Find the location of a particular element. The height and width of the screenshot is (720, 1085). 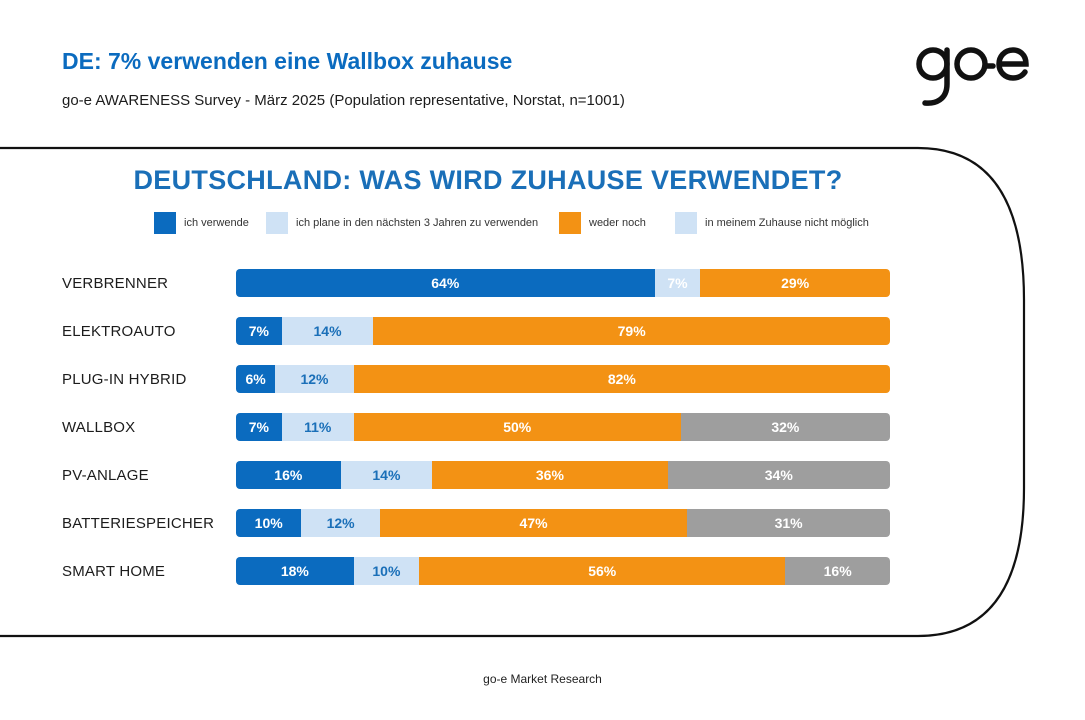

bar-segment: 6% is located at coordinates (256, 379).